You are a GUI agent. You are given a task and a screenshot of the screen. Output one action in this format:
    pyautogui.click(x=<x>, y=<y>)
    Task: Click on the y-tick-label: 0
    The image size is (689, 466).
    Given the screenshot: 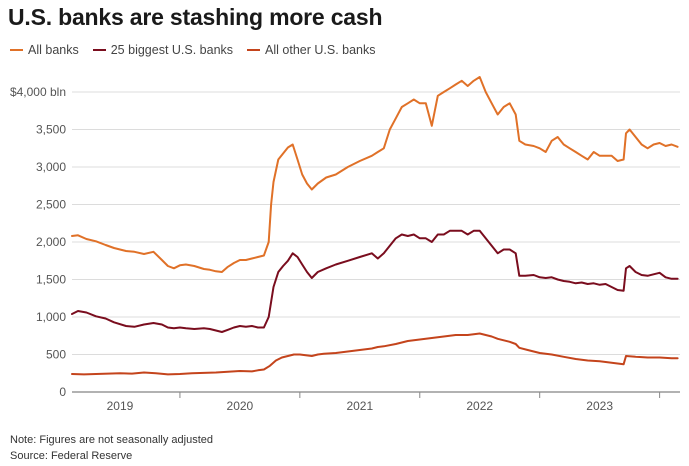 What is the action you would take?
    pyautogui.click(x=62, y=392)
    